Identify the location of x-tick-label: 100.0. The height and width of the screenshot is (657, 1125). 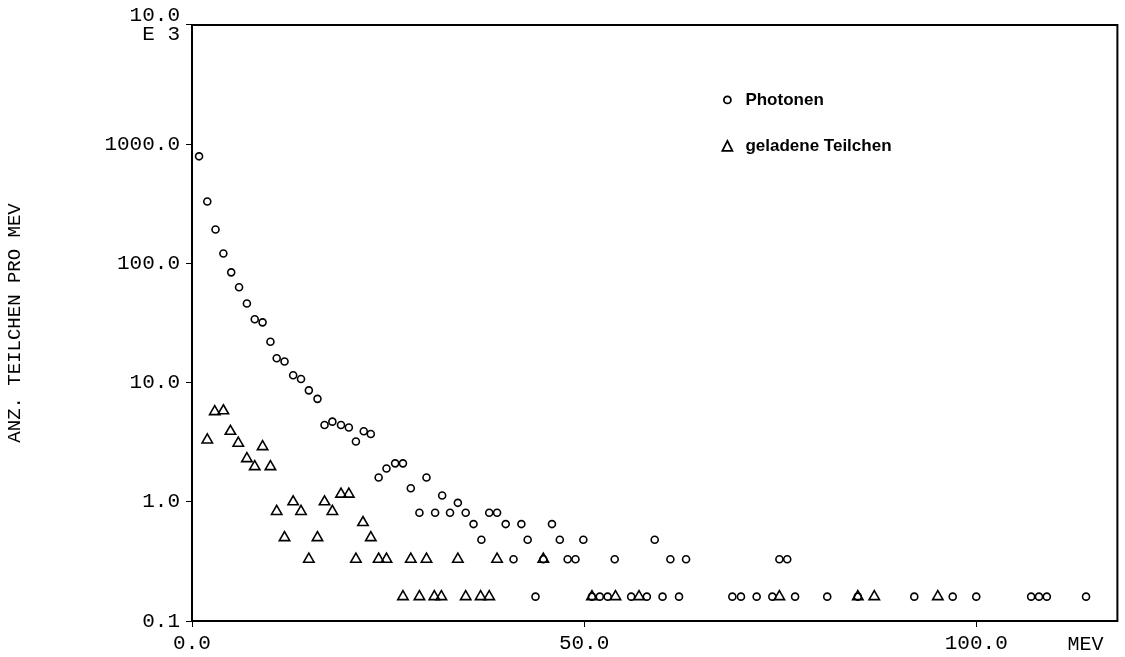
(976, 644).